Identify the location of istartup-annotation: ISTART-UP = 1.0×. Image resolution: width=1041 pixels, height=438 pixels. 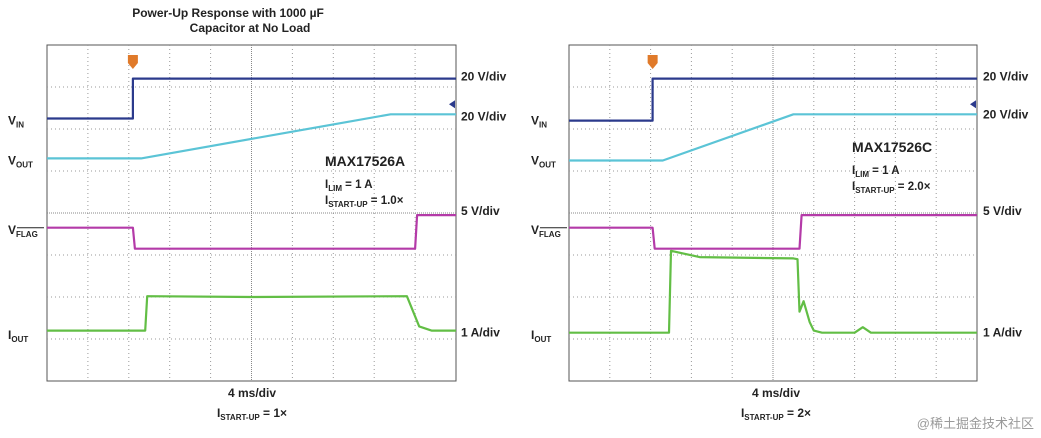
(364, 202).